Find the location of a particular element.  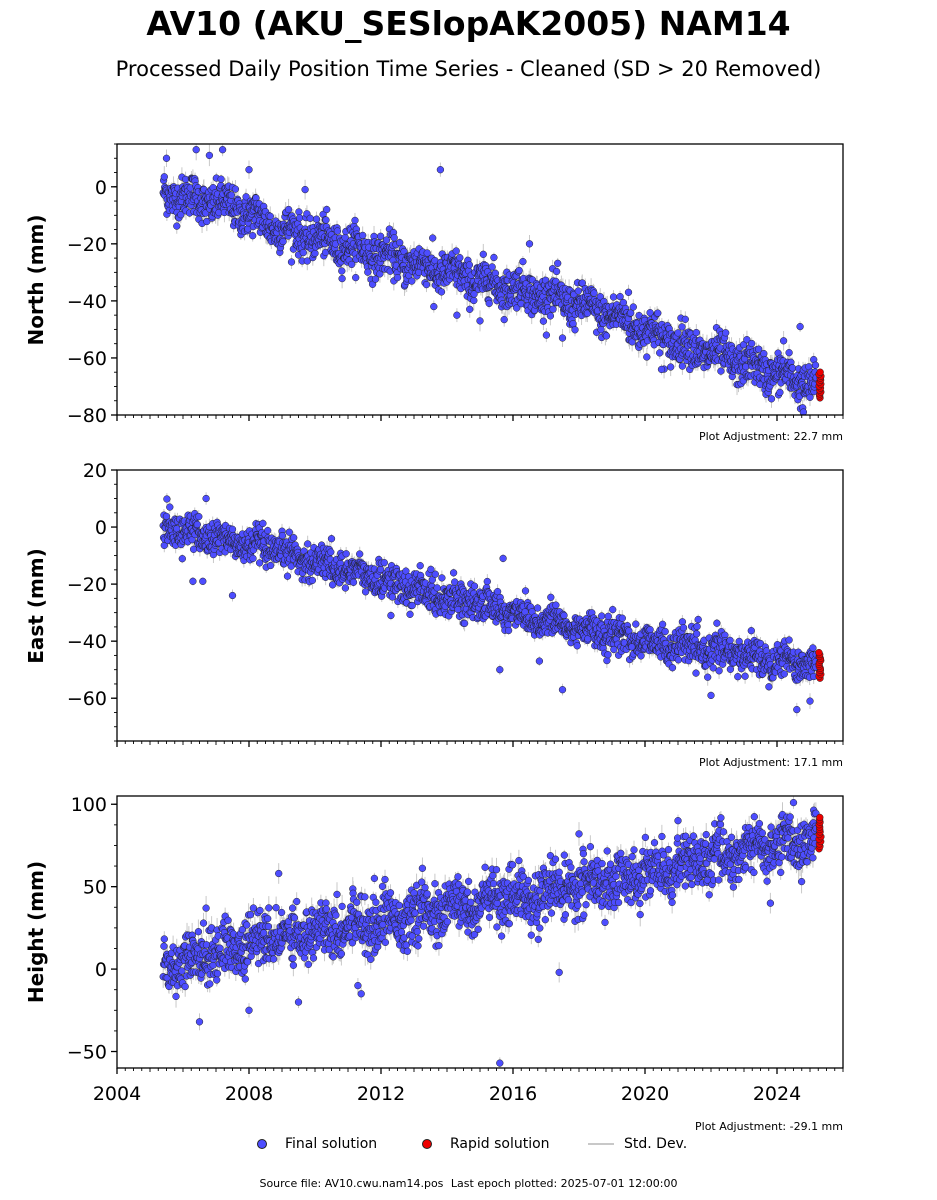

rapid-point is located at coordinates (820, 372).